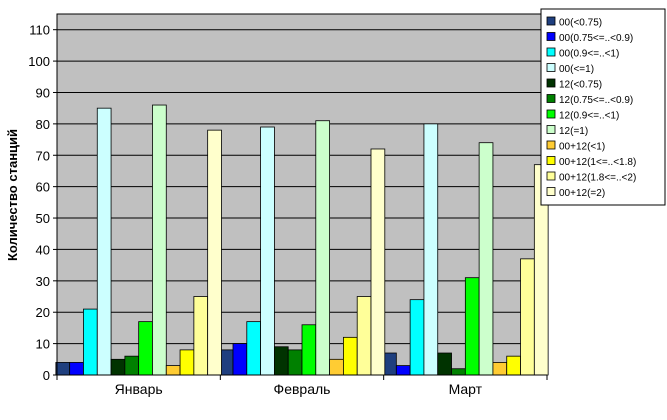 Image resolution: width=667 pixels, height=420 pixels. I want to click on y-tick-label: 50, so click(43, 218).